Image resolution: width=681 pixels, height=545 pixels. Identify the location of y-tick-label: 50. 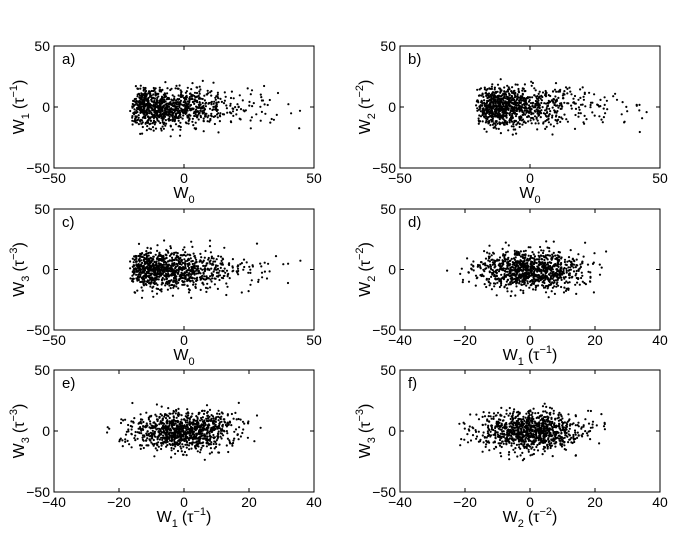
(42, 46).